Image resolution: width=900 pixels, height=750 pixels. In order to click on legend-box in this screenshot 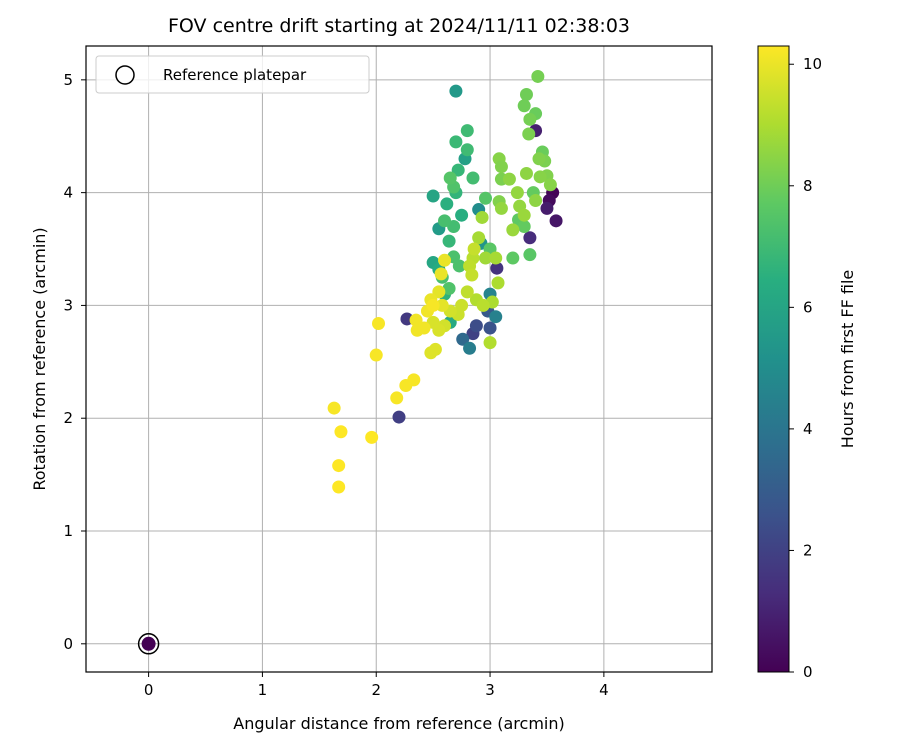, I will do `click(232, 74)`.